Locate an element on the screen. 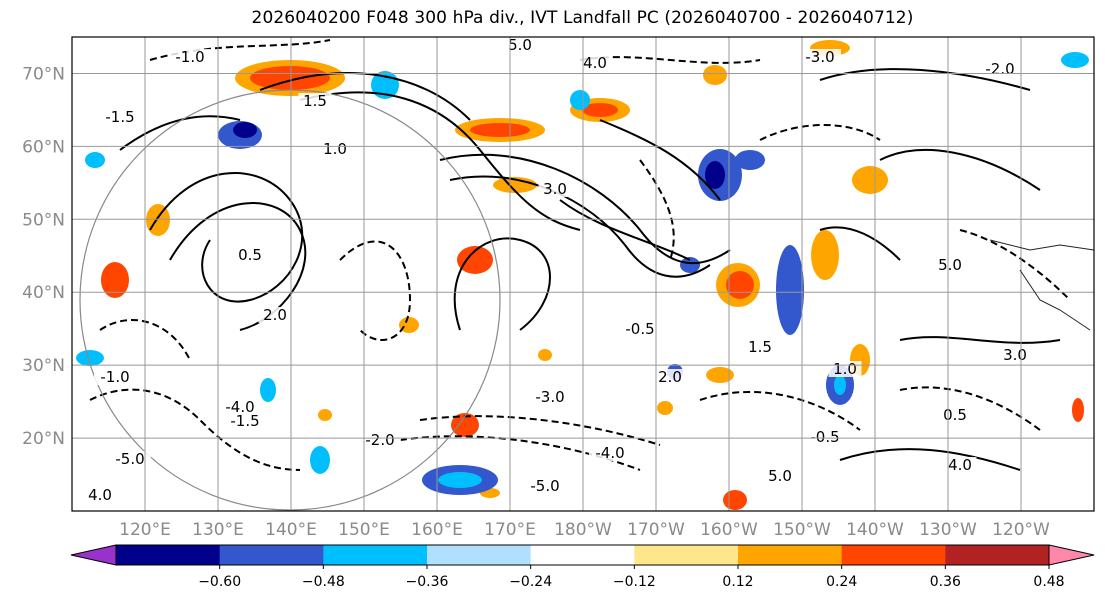 This screenshot has width=1105, height=604. colorbar-tick-label: −0.12 is located at coordinates (634, 582).